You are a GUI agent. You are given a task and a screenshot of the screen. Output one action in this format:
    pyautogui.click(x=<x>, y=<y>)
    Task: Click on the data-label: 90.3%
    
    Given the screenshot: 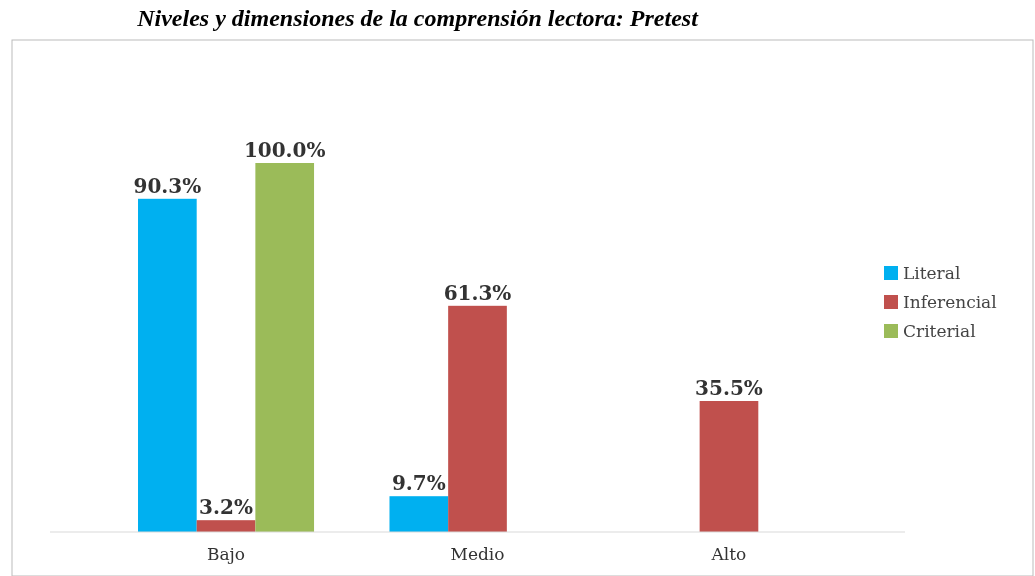 What is the action you would take?
    pyautogui.click(x=167, y=185)
    